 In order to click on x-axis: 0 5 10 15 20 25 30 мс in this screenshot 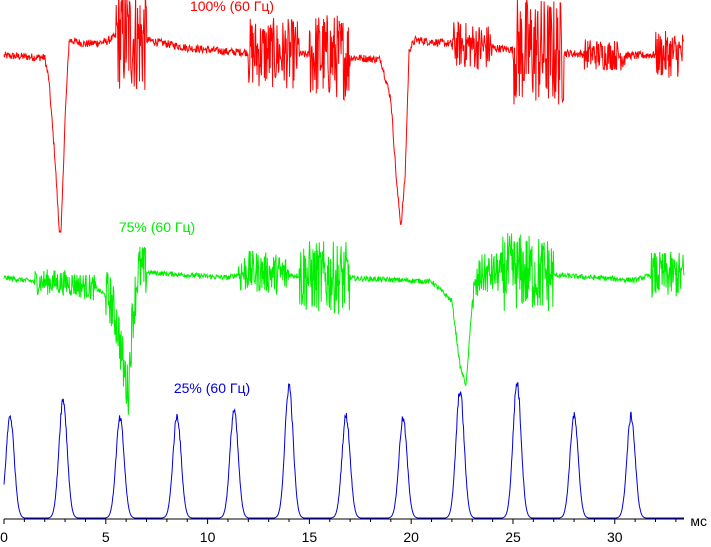, I will do `click(353, 529)`.